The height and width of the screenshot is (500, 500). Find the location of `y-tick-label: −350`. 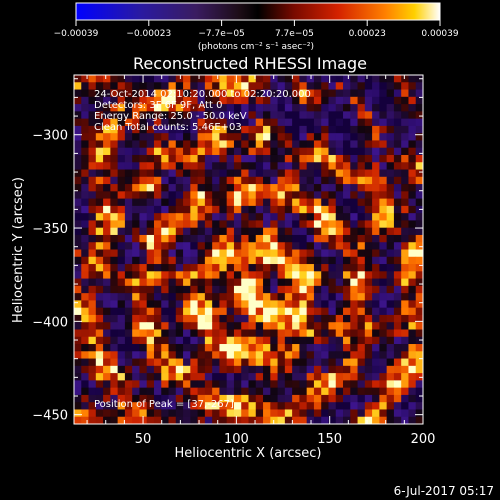

y-tick-label: −350 is located at coordinates (50, 229).